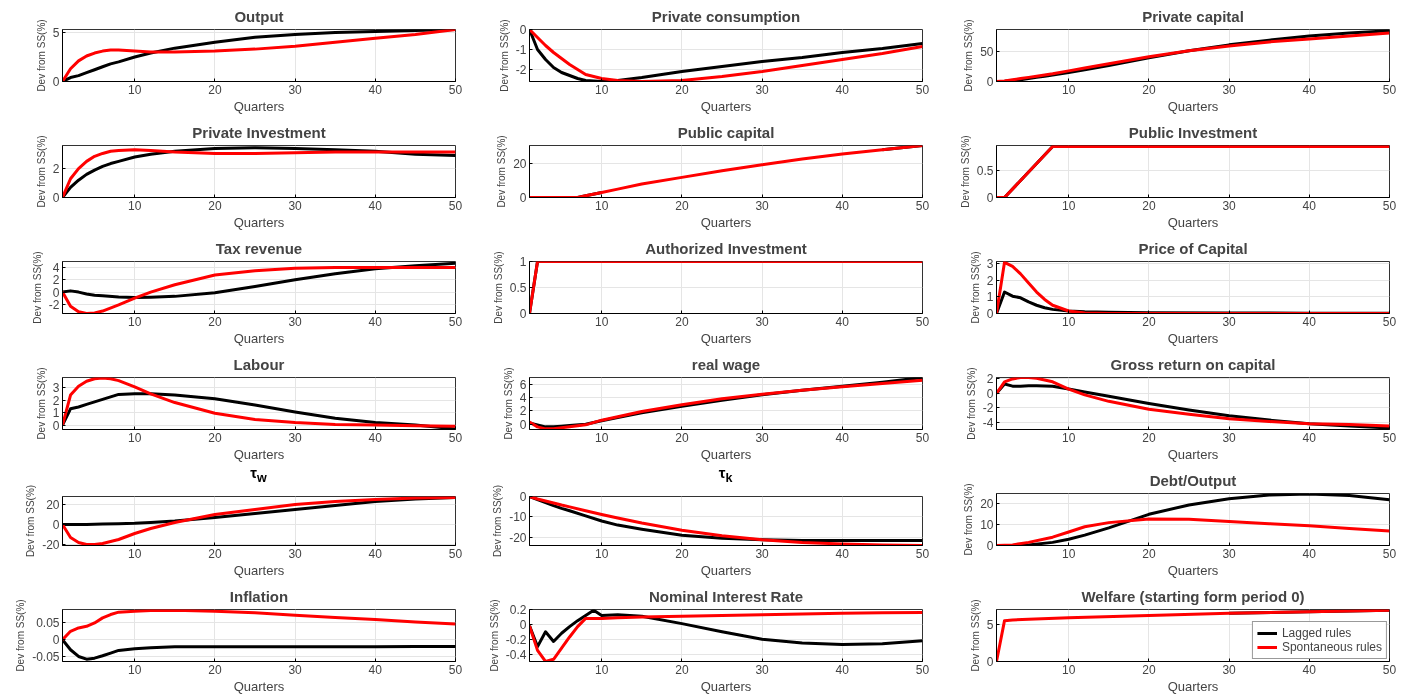 This screenshot has height=698, width=1402. Describe the element at coordinates (1316, 633) in the screenshot. I see `legend-label: Lagged rules` at that location.